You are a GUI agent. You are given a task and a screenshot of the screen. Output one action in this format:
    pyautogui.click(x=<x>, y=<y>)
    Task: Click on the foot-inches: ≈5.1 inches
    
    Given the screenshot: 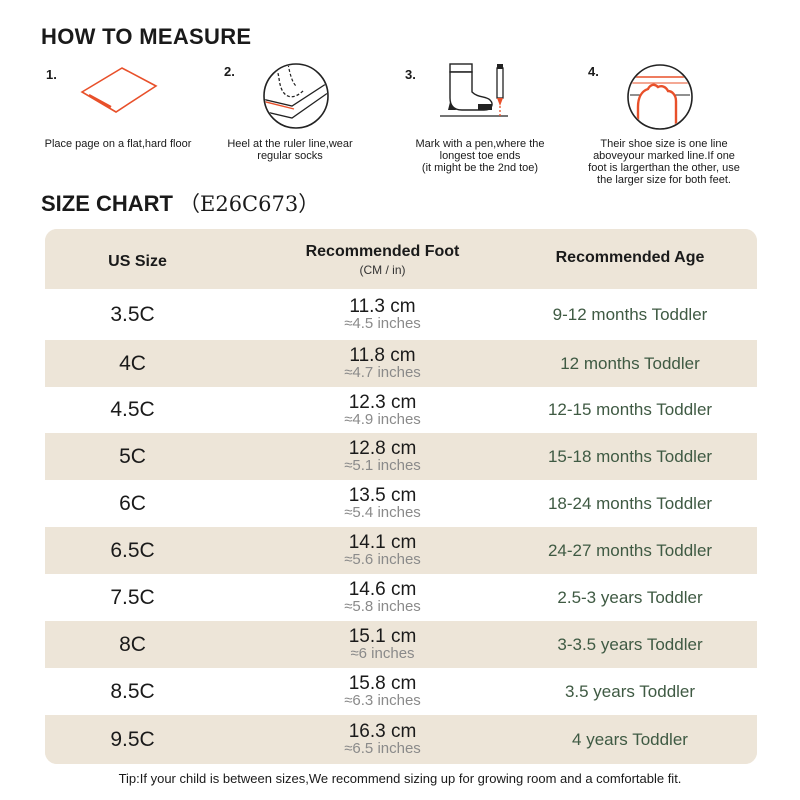 What is the action you would take?
    pyautogui.click(x=382, y=465)
    